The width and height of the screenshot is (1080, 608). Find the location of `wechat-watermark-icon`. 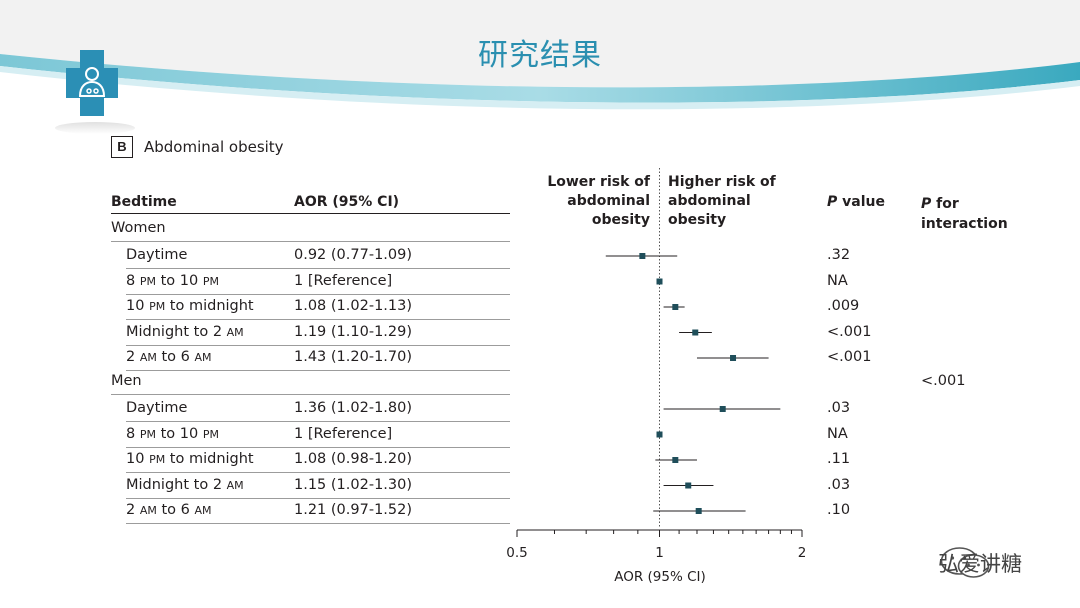

wechat-watermark-icon is located at coordinates (965, 562).